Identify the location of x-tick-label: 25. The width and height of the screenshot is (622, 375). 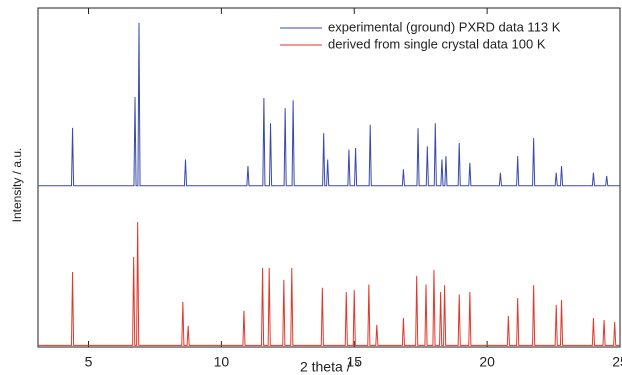
(617, 362).